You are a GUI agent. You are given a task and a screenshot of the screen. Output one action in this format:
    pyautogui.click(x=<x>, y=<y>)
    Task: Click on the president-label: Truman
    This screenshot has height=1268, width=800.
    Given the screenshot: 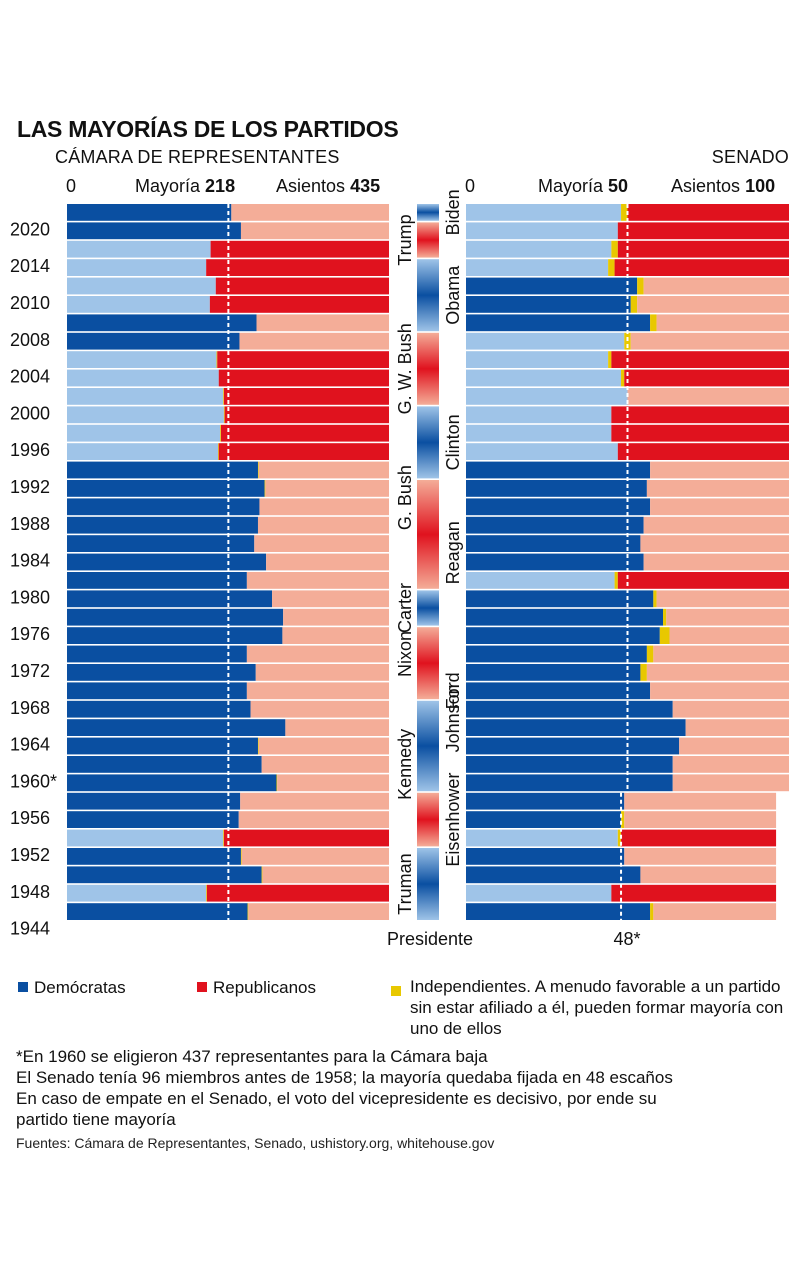 What is the action you would take?
    pyautogui.click(x=405, y=883)
    